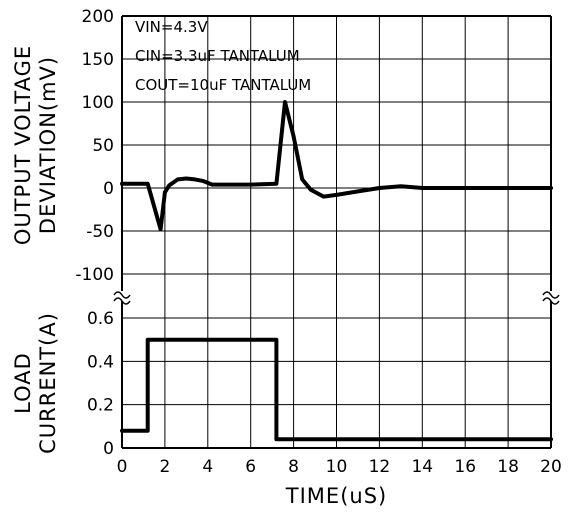 This screenshot has width=569, height=515. Describe the element at coordinates (171, 27) in the screenshot. I see `annotation-text: VIN=4.3V` at that location.